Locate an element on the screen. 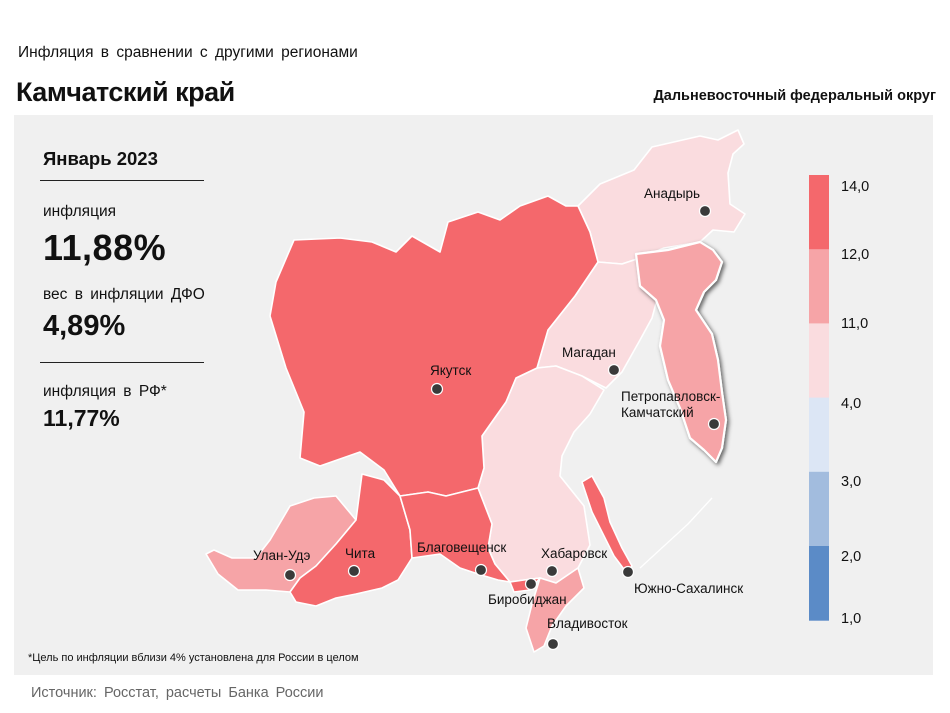 Image resolution: width=950 pixels, height=713 pixels. region-title: Камчатский край is located at coordinates (125, 92).